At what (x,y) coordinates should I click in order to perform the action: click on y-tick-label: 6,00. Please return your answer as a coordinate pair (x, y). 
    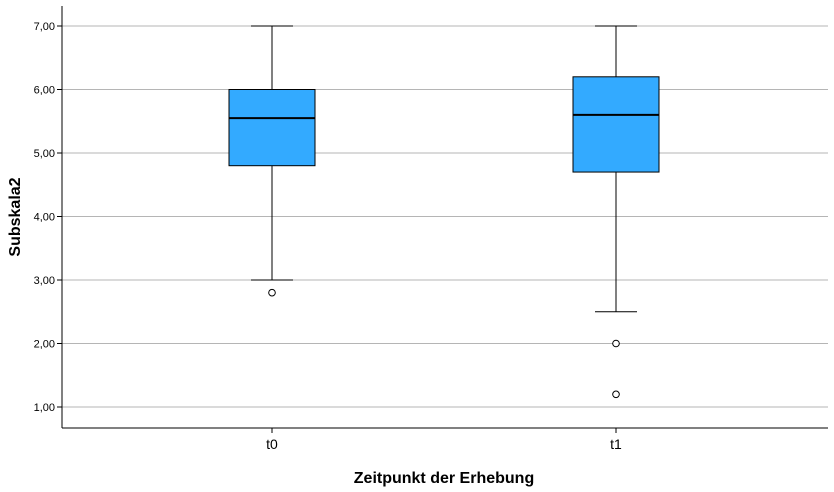
    Looking at the image, I should click on (44, 91).